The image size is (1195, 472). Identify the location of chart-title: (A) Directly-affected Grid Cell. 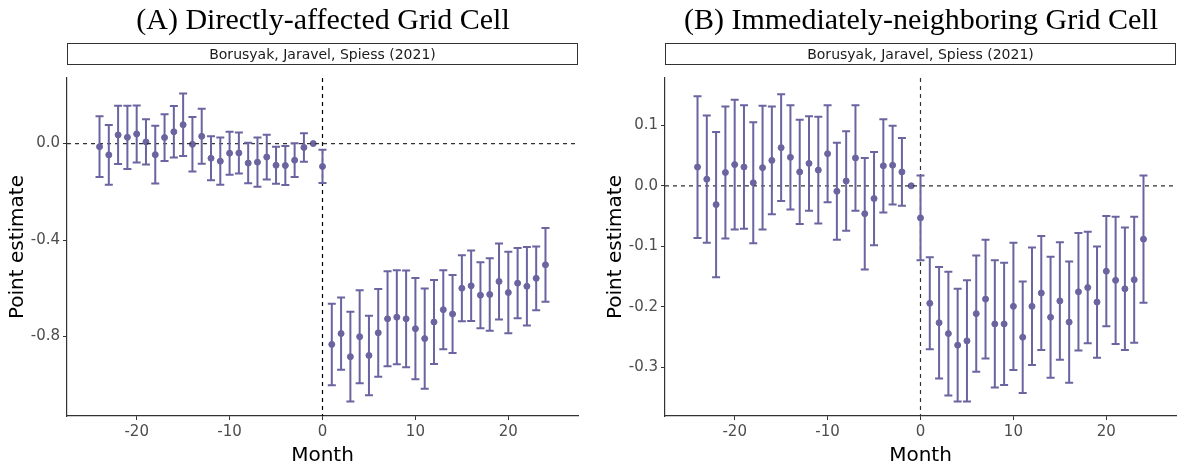
(323, 19).